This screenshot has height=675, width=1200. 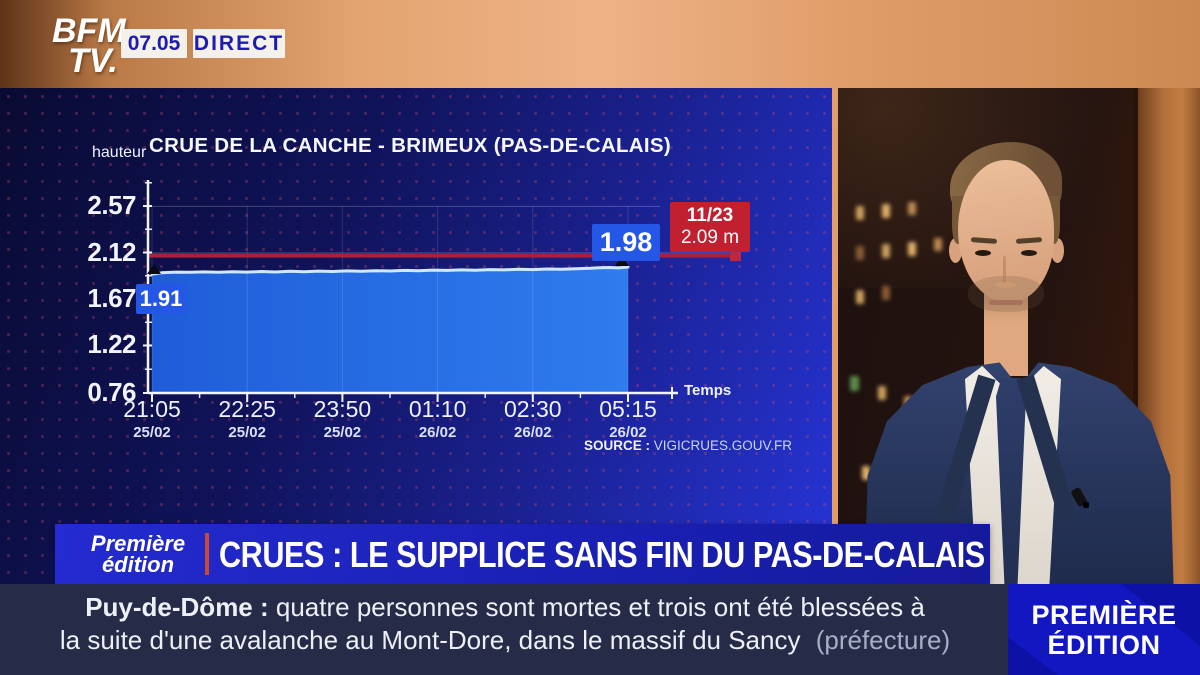 What do you see at coordinates (111, 297) in the screenshot?
I see `y-tick-label: 1.67` at bounding box center [111, 297].